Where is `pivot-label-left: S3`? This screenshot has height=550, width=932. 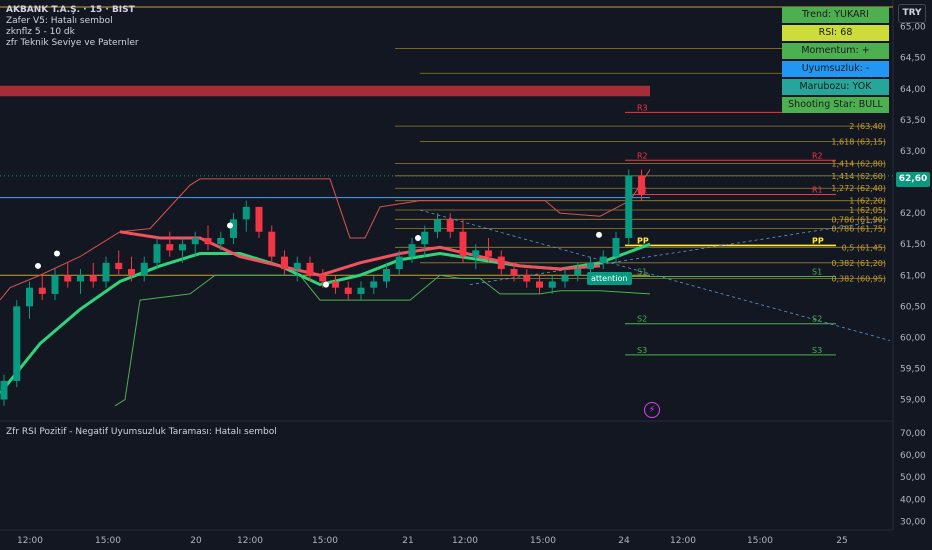 pivot-label-left: S3 is located at coordinates (642, 350).